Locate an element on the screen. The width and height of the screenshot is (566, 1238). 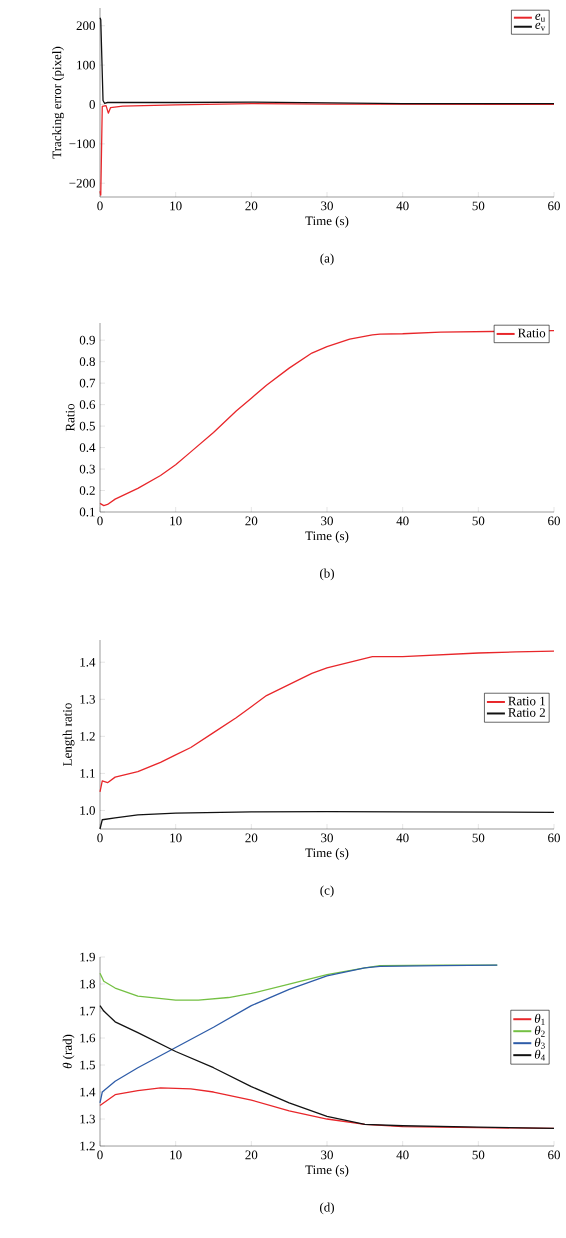
text: (c) is located at coordinates (327, 891).